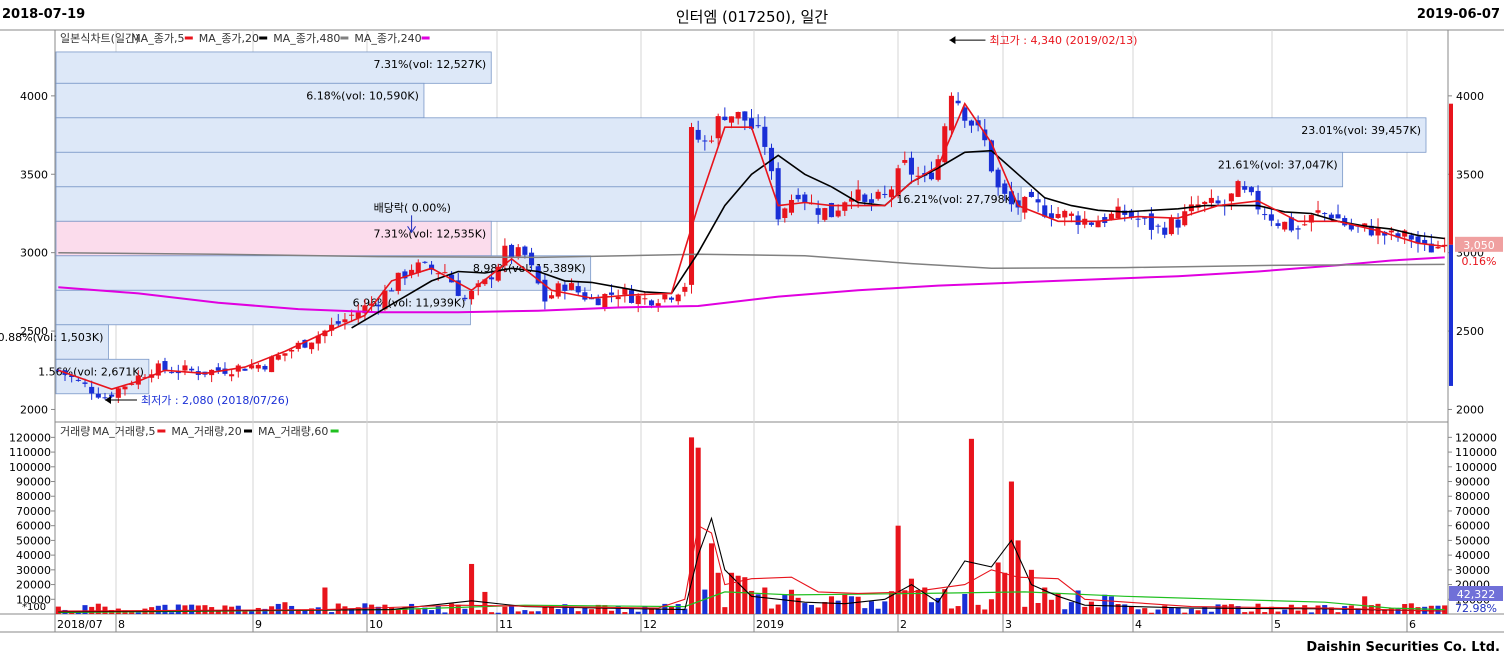 The image size is (1504, 658). I want to click on vol-tick-label-right: 80000, so click(1472, 496).